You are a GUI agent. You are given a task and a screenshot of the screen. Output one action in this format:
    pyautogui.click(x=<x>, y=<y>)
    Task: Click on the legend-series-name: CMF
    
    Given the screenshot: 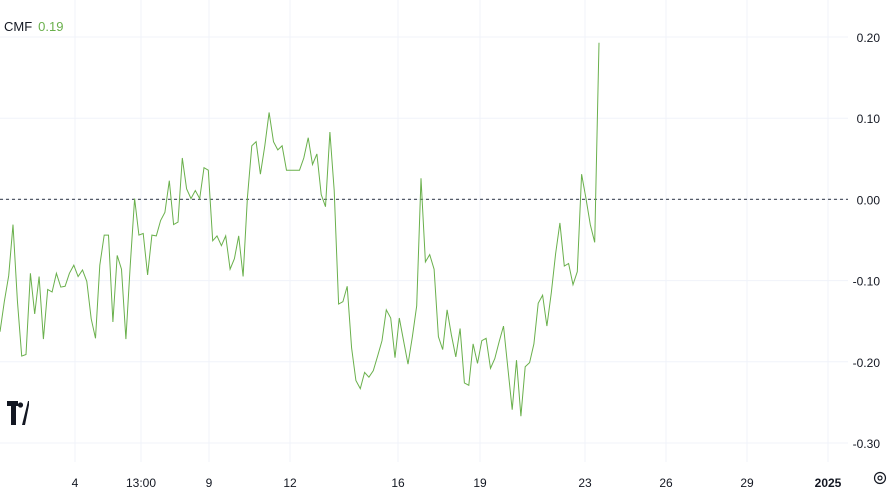 What is the action you would take?
    pyautogui.click(x=18, y=26)
    